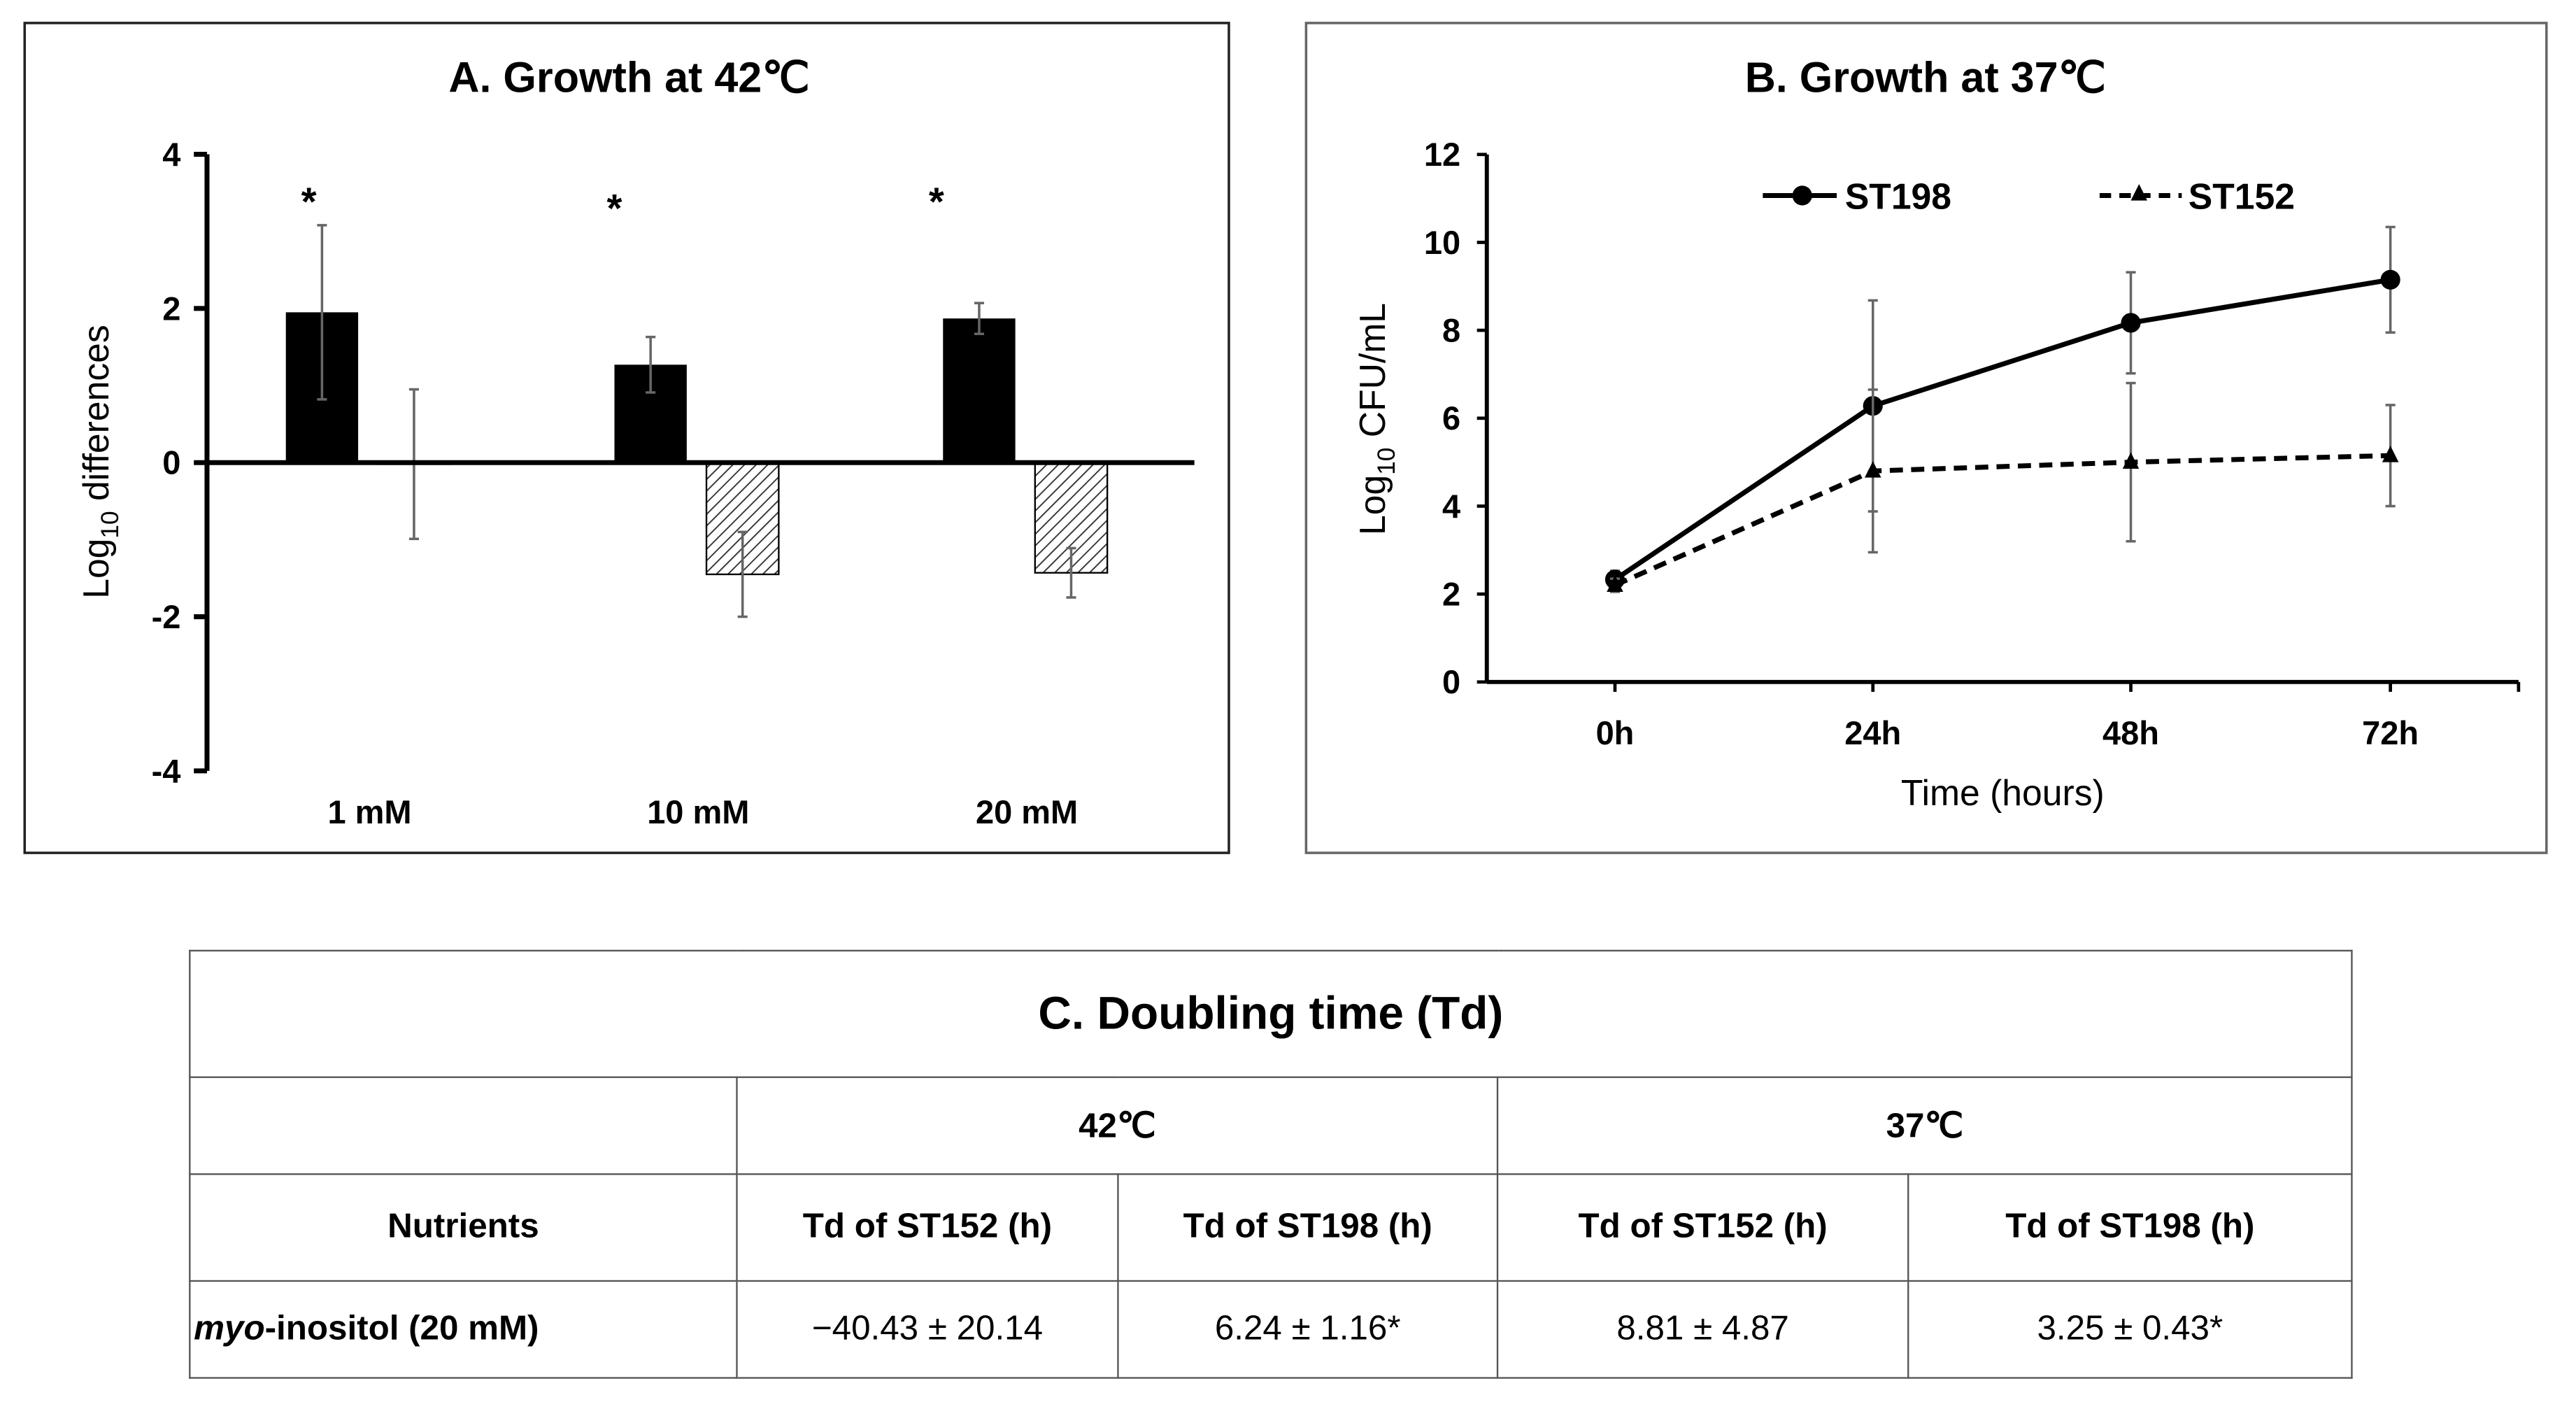 This screenshot has width=2576, height=1402. Describe the element at coordinates (2130, 1227) in the screenshot. I see `header-td-st198-37: Td of ST198 (h)` at that location.